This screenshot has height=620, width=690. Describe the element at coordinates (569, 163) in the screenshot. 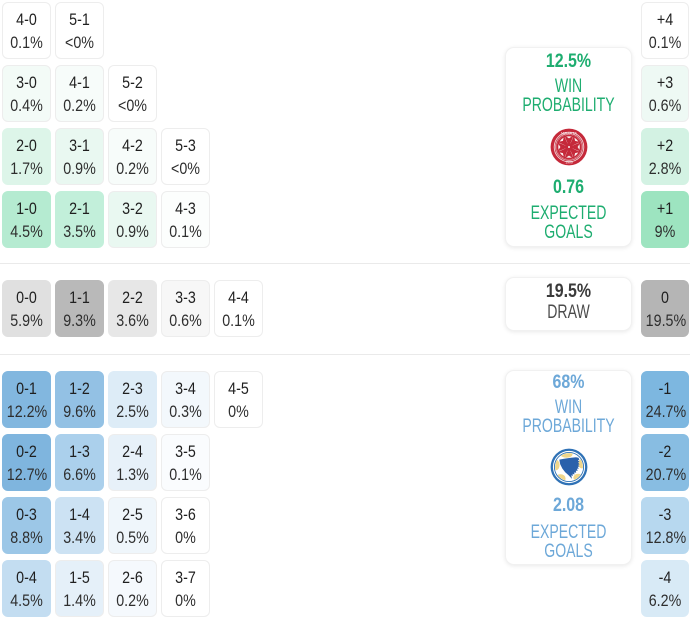

I see `svg-text: 1900` at that location.